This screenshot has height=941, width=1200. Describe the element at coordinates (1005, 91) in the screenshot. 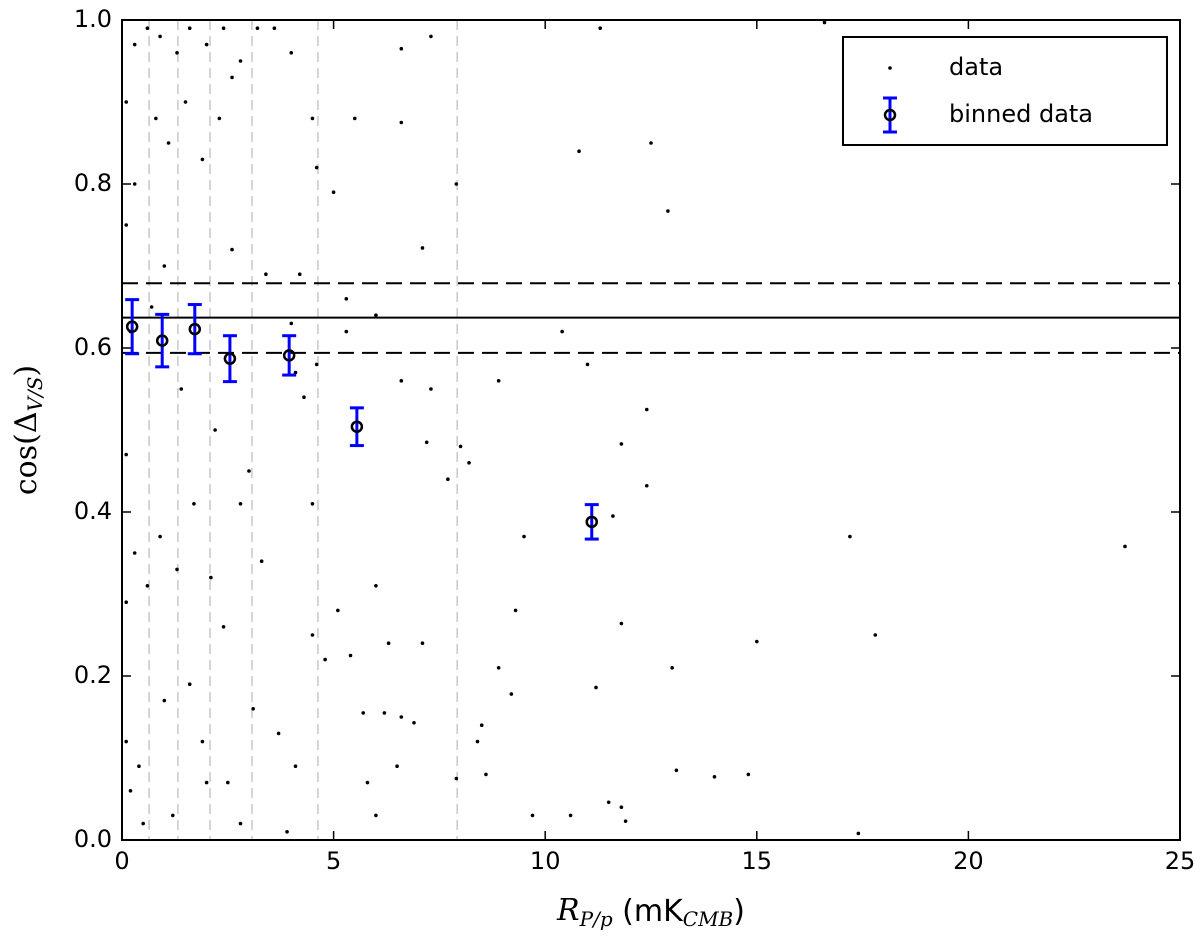

I see `legend-box` at that location.